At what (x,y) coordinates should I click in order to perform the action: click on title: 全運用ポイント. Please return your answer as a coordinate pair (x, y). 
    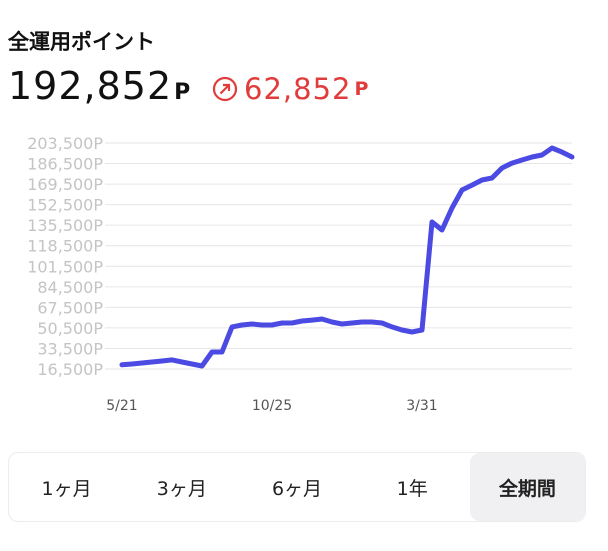
    Looking at the image, I should click on (81, 42).